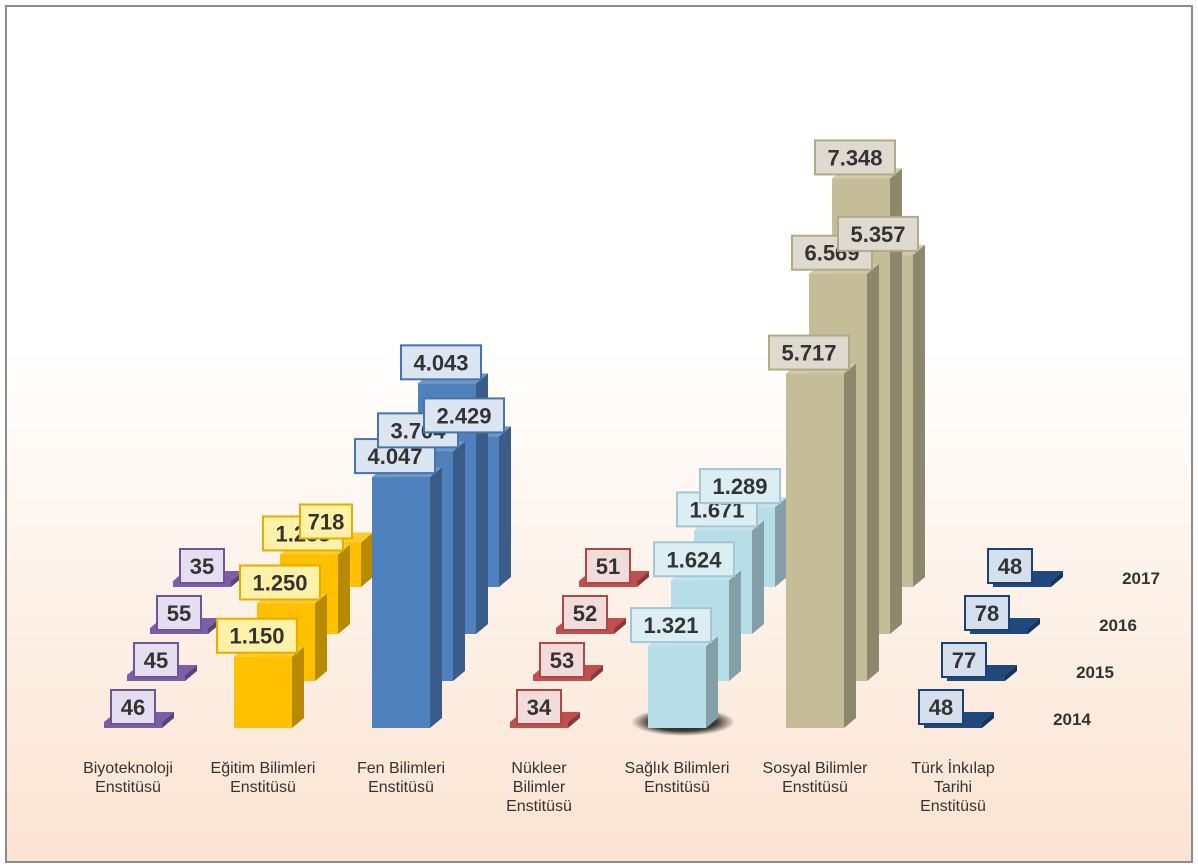 This screenshot has width=1198, height=868. What do you see at coordinates (401, 778) in the screenshot?
I see `category-label: Fen Bilimleri Enstitüsü` at bounding box center [401, 778].